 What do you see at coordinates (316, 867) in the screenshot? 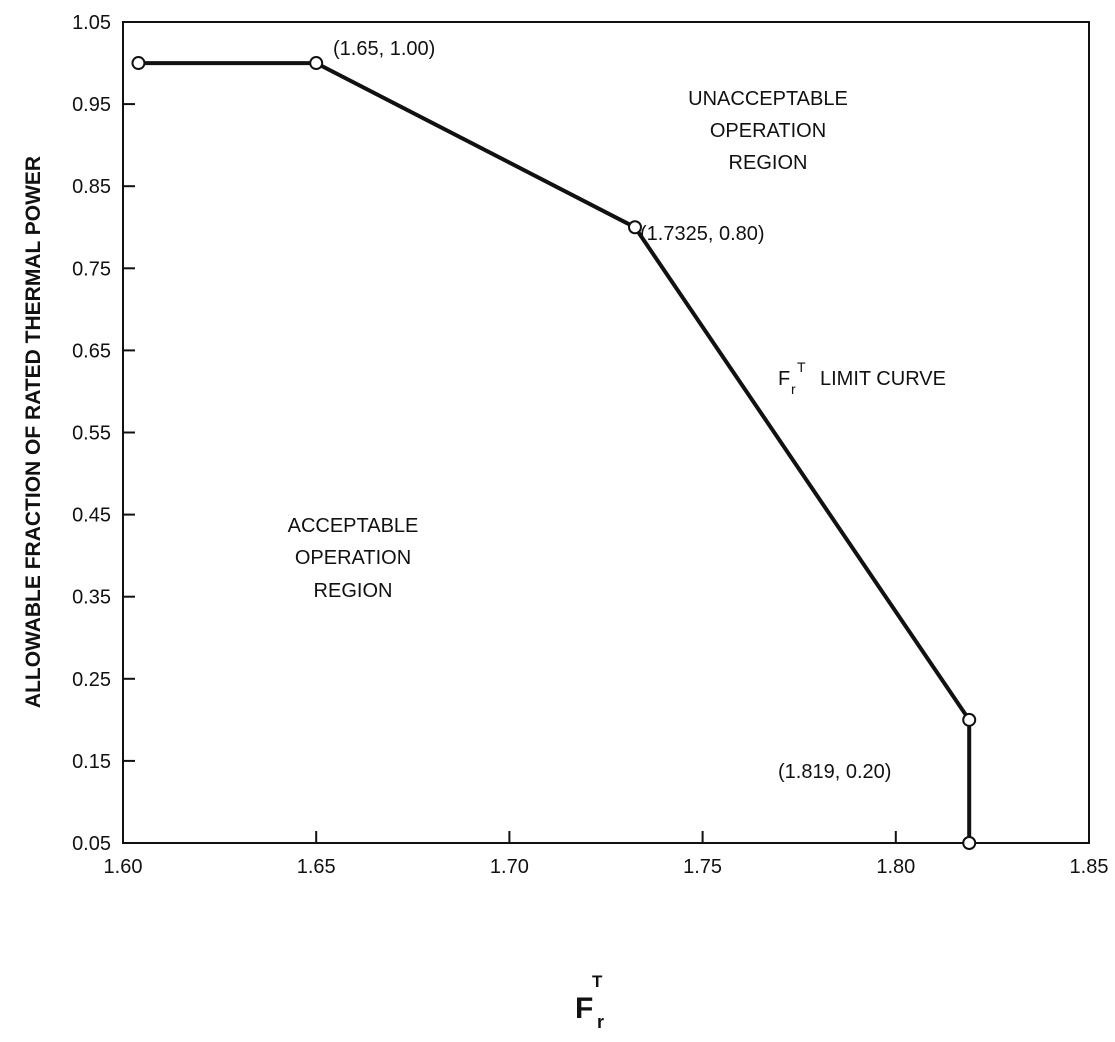
I see `x-tick-label: 1.65` at bounding box center [316, 867].